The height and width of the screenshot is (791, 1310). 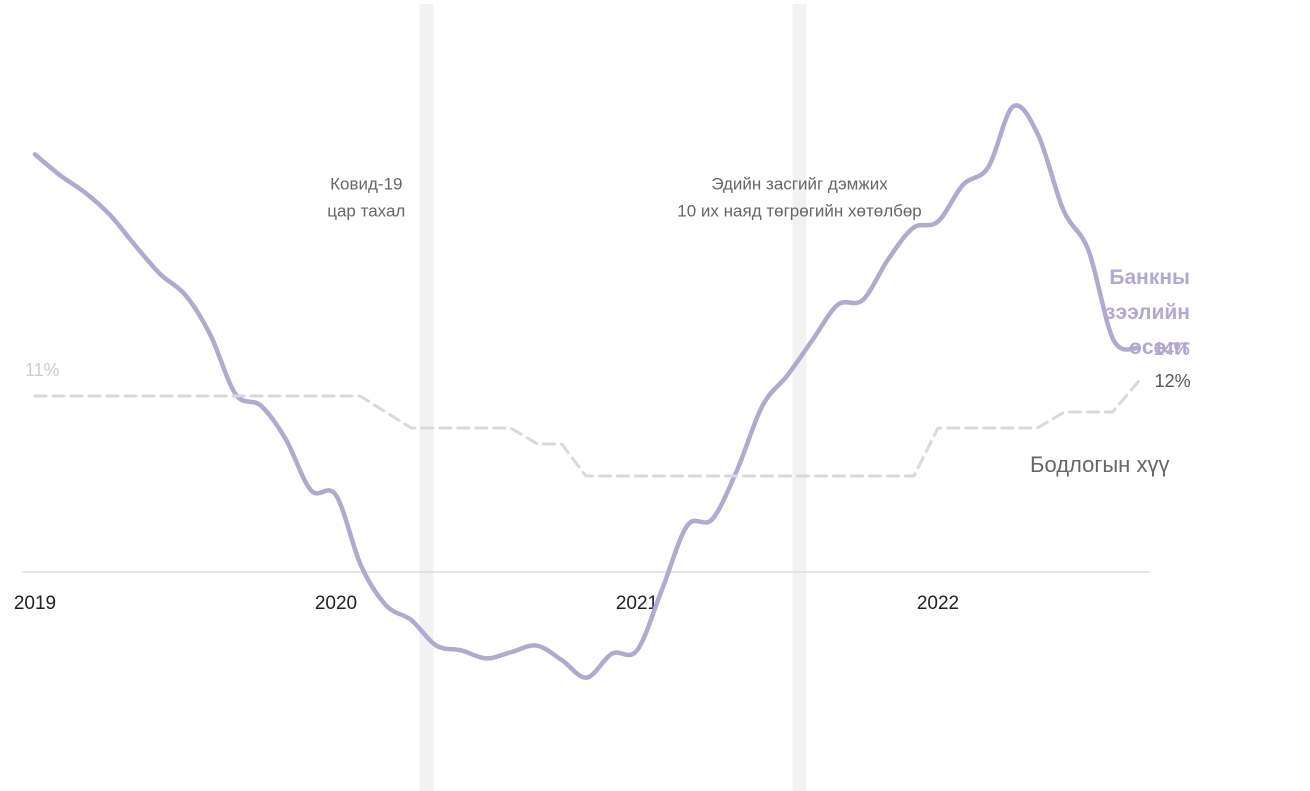 What do you see at coordinates (799, 210) in the screenshot?
I see `annotation-text: 10 их наяд төгрөгийн хөтөлбөр` at bounding box center [799, 210].